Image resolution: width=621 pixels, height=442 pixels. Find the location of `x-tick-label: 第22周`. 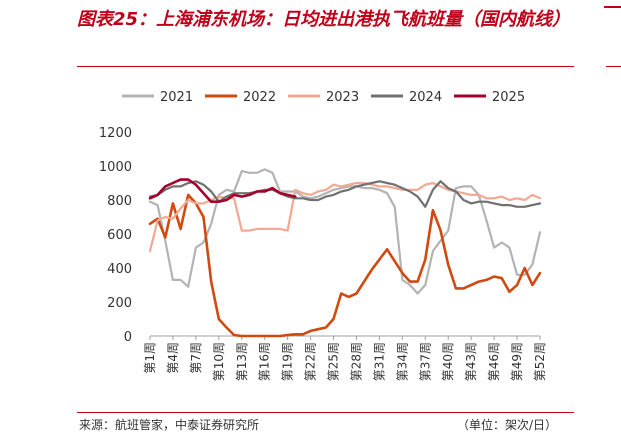

x-tick-label: 第22周 is located at coordinates (311, 361).